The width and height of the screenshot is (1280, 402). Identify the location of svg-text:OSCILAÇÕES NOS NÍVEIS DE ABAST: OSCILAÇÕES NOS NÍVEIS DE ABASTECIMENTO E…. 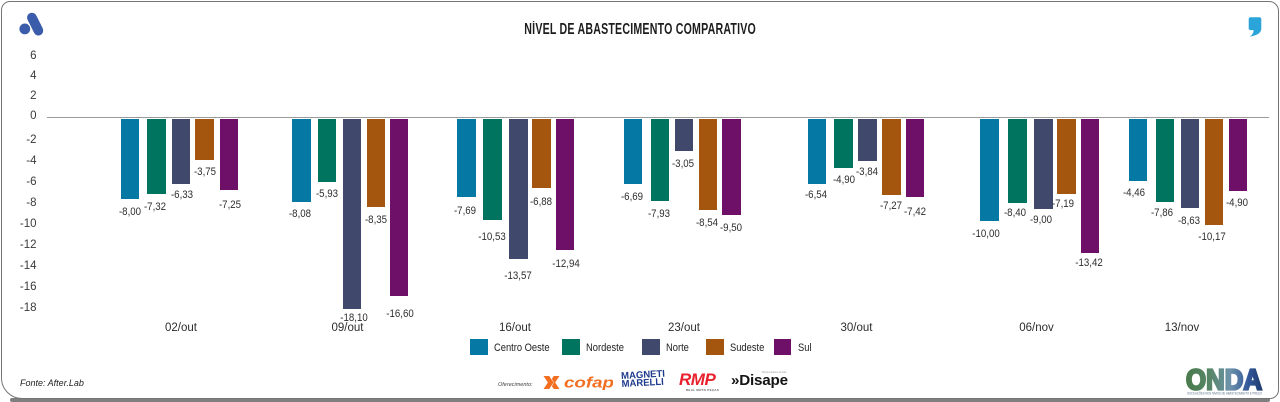
(1224, 392).